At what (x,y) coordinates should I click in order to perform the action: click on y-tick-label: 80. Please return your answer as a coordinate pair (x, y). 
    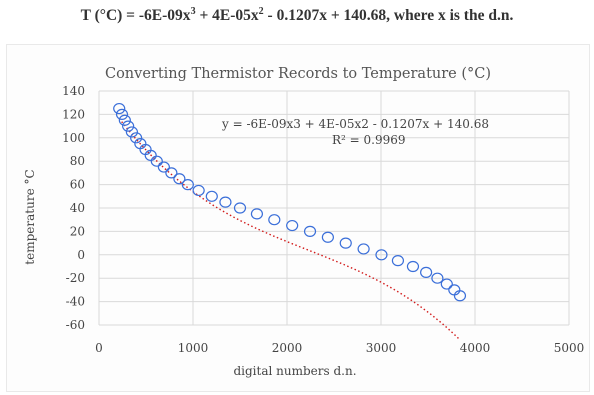
    Looking at the image, I should click on (77, 161).